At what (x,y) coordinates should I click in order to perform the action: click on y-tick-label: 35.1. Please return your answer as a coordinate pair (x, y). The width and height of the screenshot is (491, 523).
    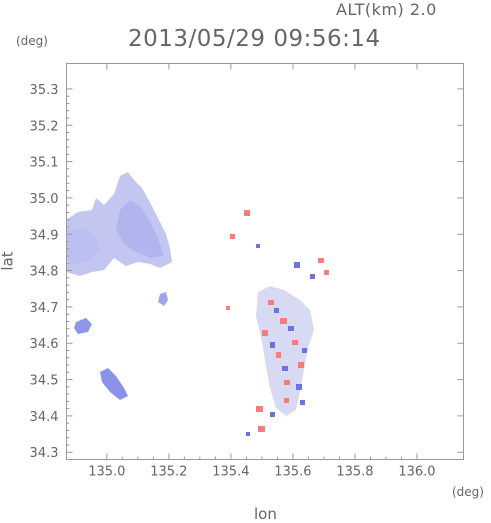
    Looking at the image, I should click on (44, 163).